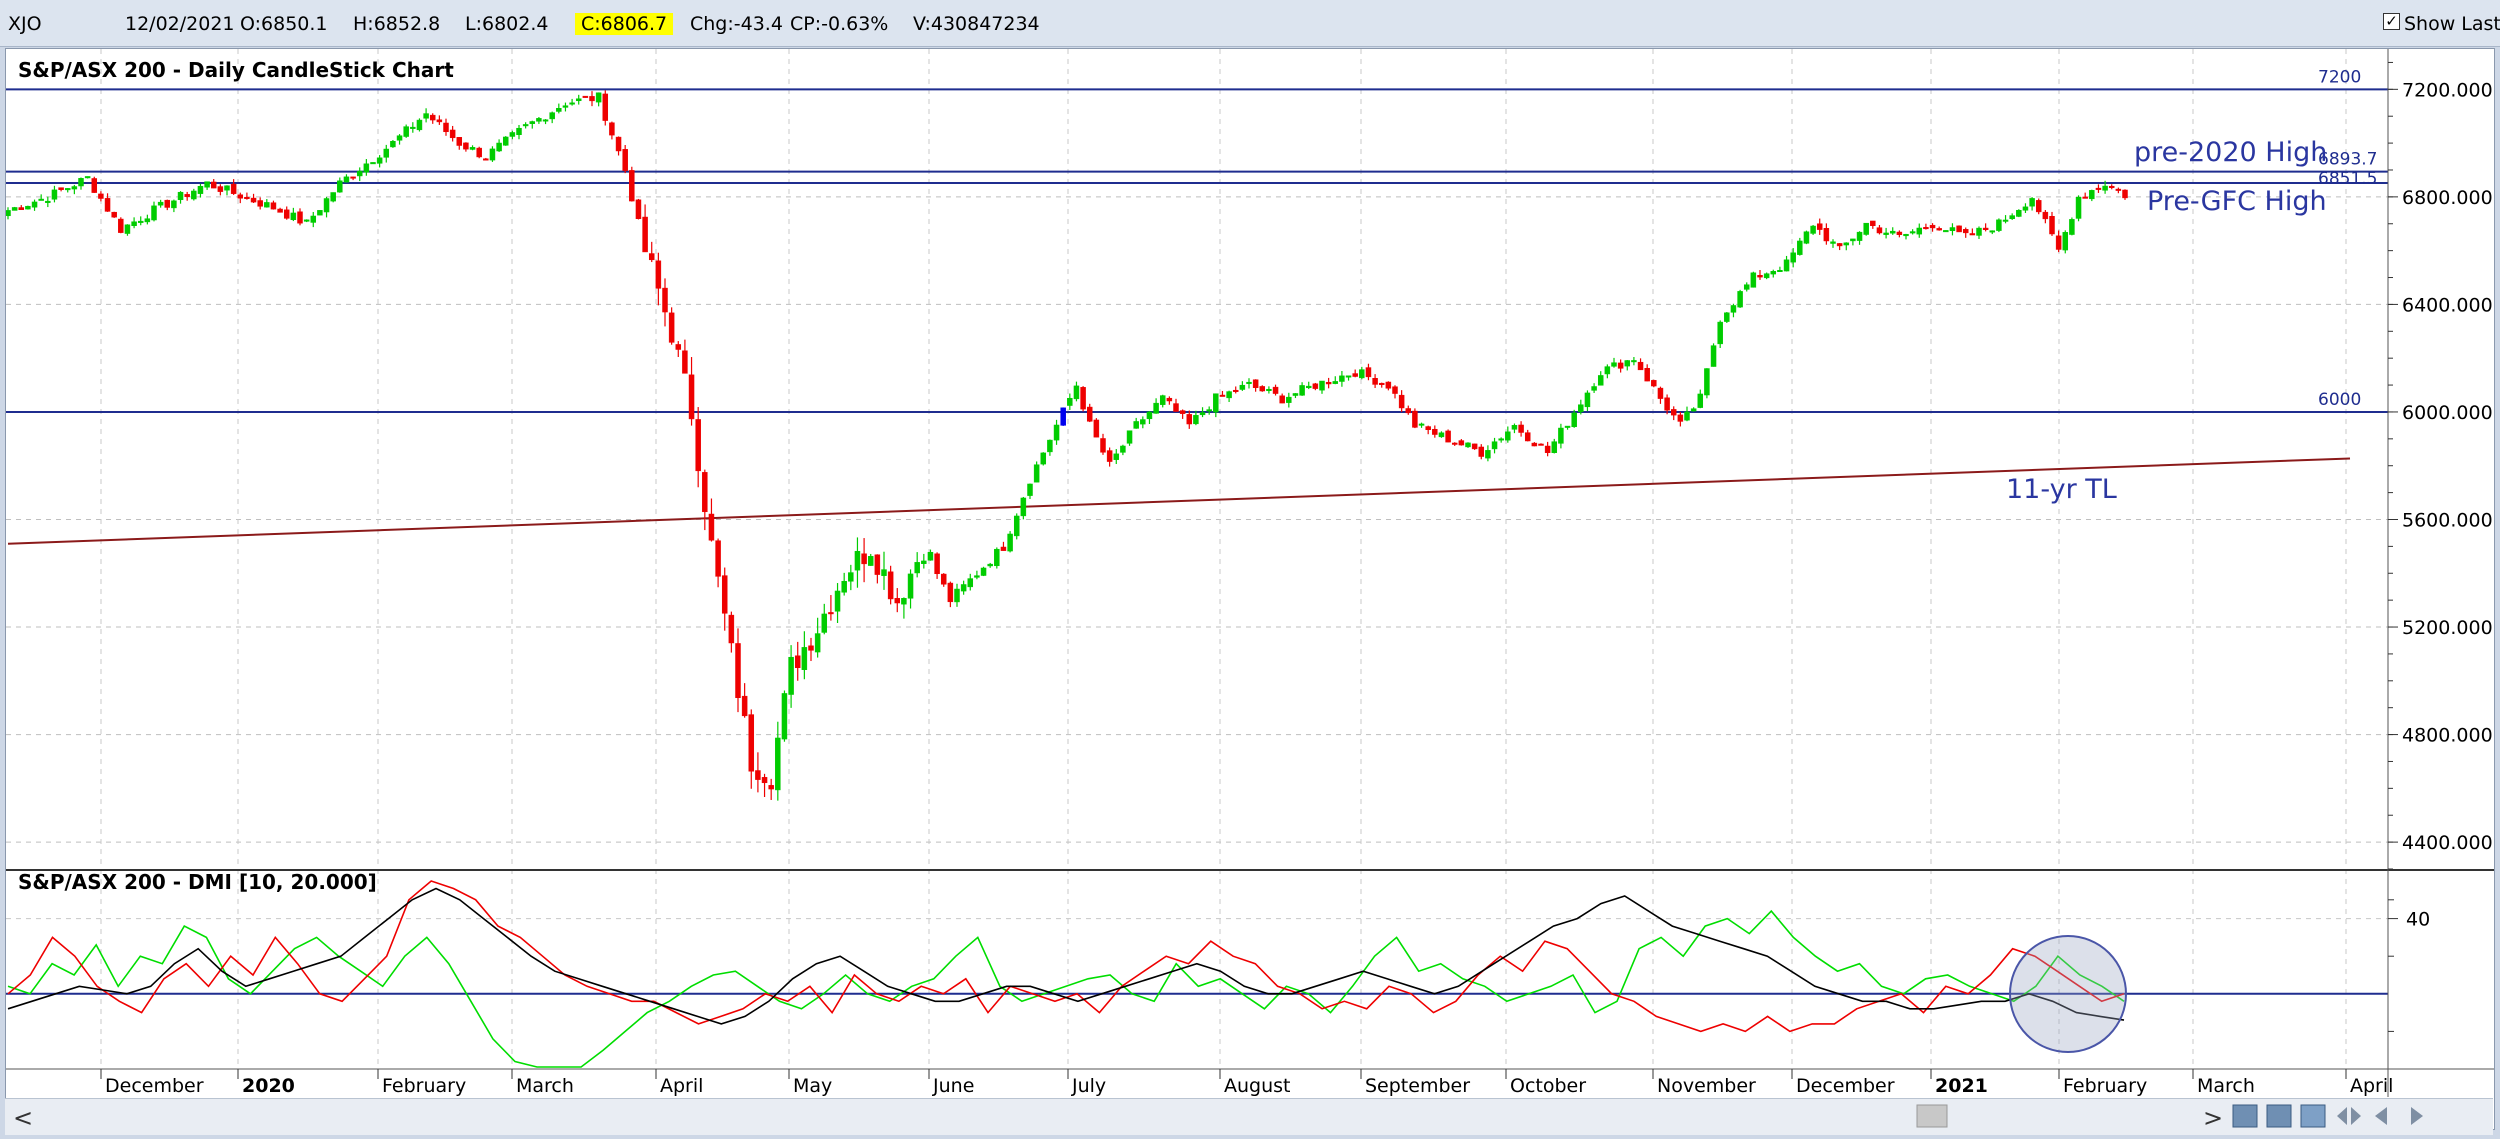 This screenshot has width=2500, height=1139. Describe the element at coordinates (2245, 1116) in the screenshot. I see `zoom-in-icon` at that location.